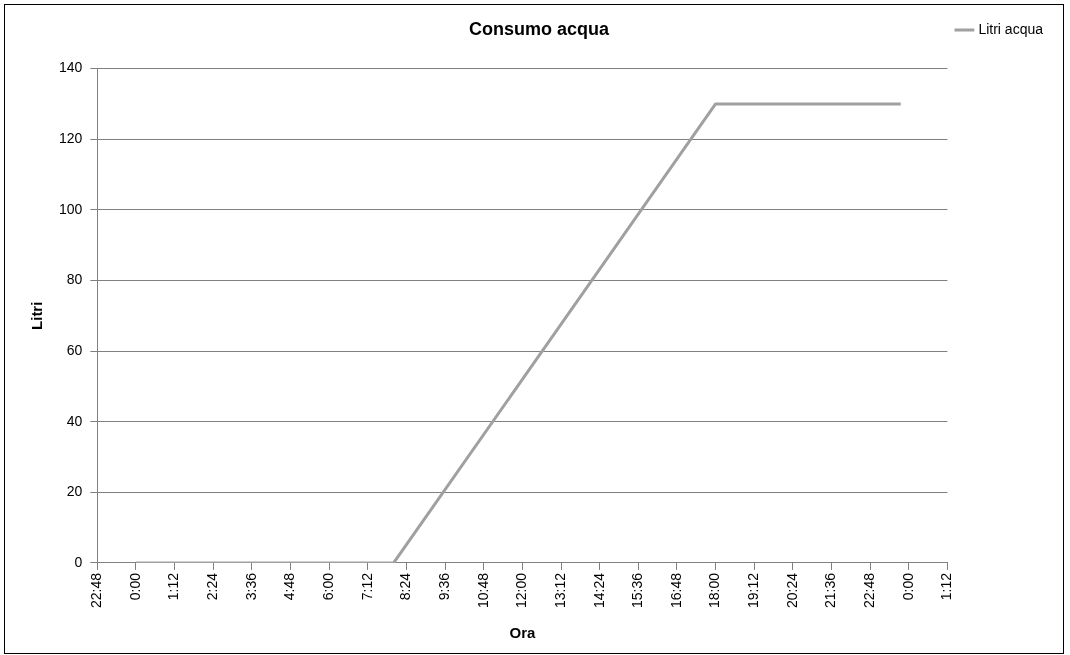  What do you see at coordinates (522, 633) in the screenshot?
I see `x-axis-title: Ora` at bounding box center [522, 633].